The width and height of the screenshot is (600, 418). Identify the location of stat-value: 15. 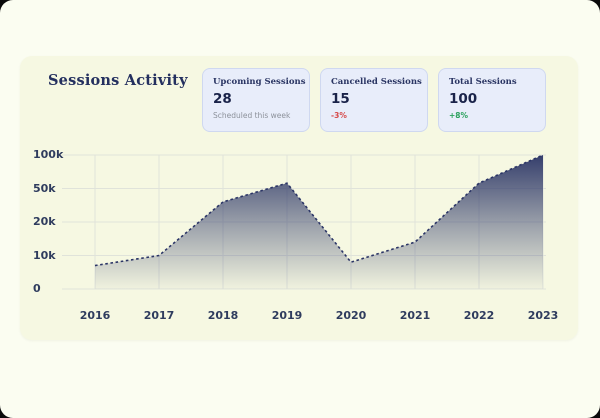
(340, 99).